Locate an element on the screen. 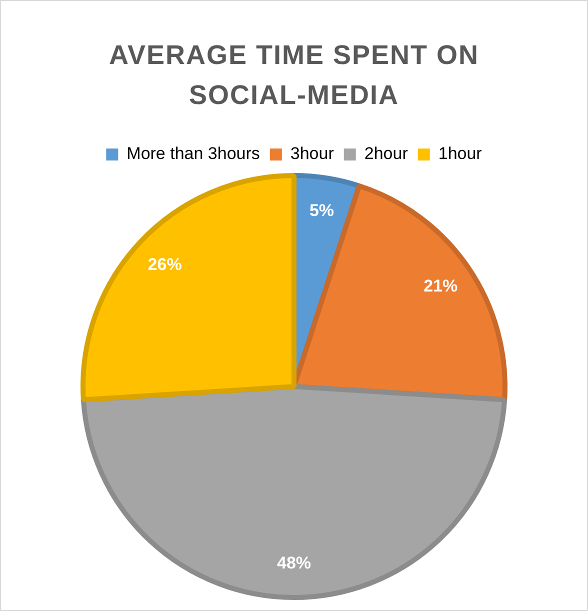  legend-label: 1hour is located at coordinates (460, 154).